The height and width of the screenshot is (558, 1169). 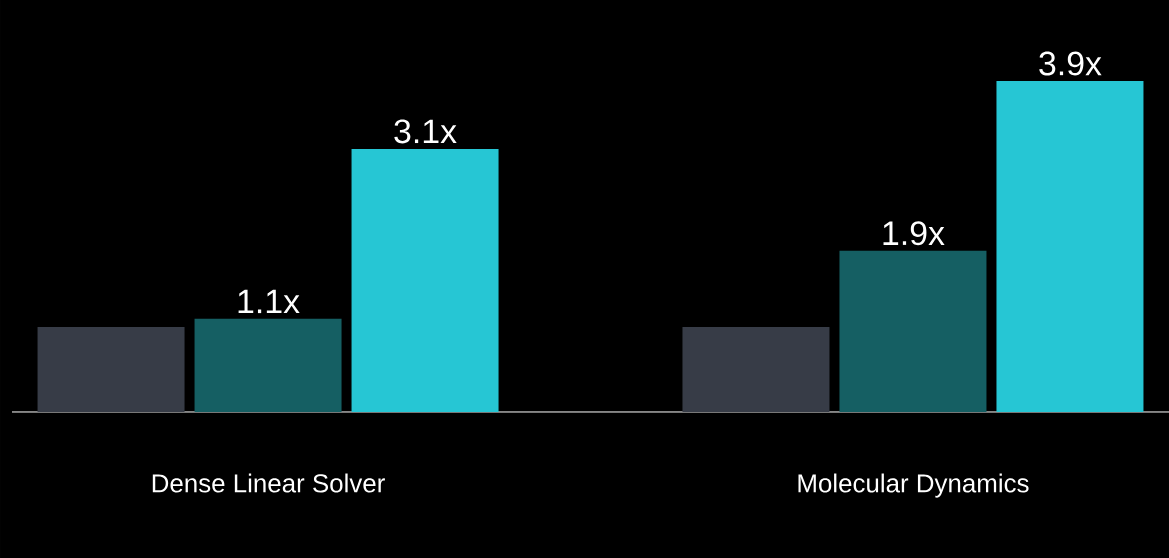 What do you see at coordinates (268, 483) in the screenshot?
I see `x-tick-label: Dense Linear Solver` at bounding box center [268, 483].